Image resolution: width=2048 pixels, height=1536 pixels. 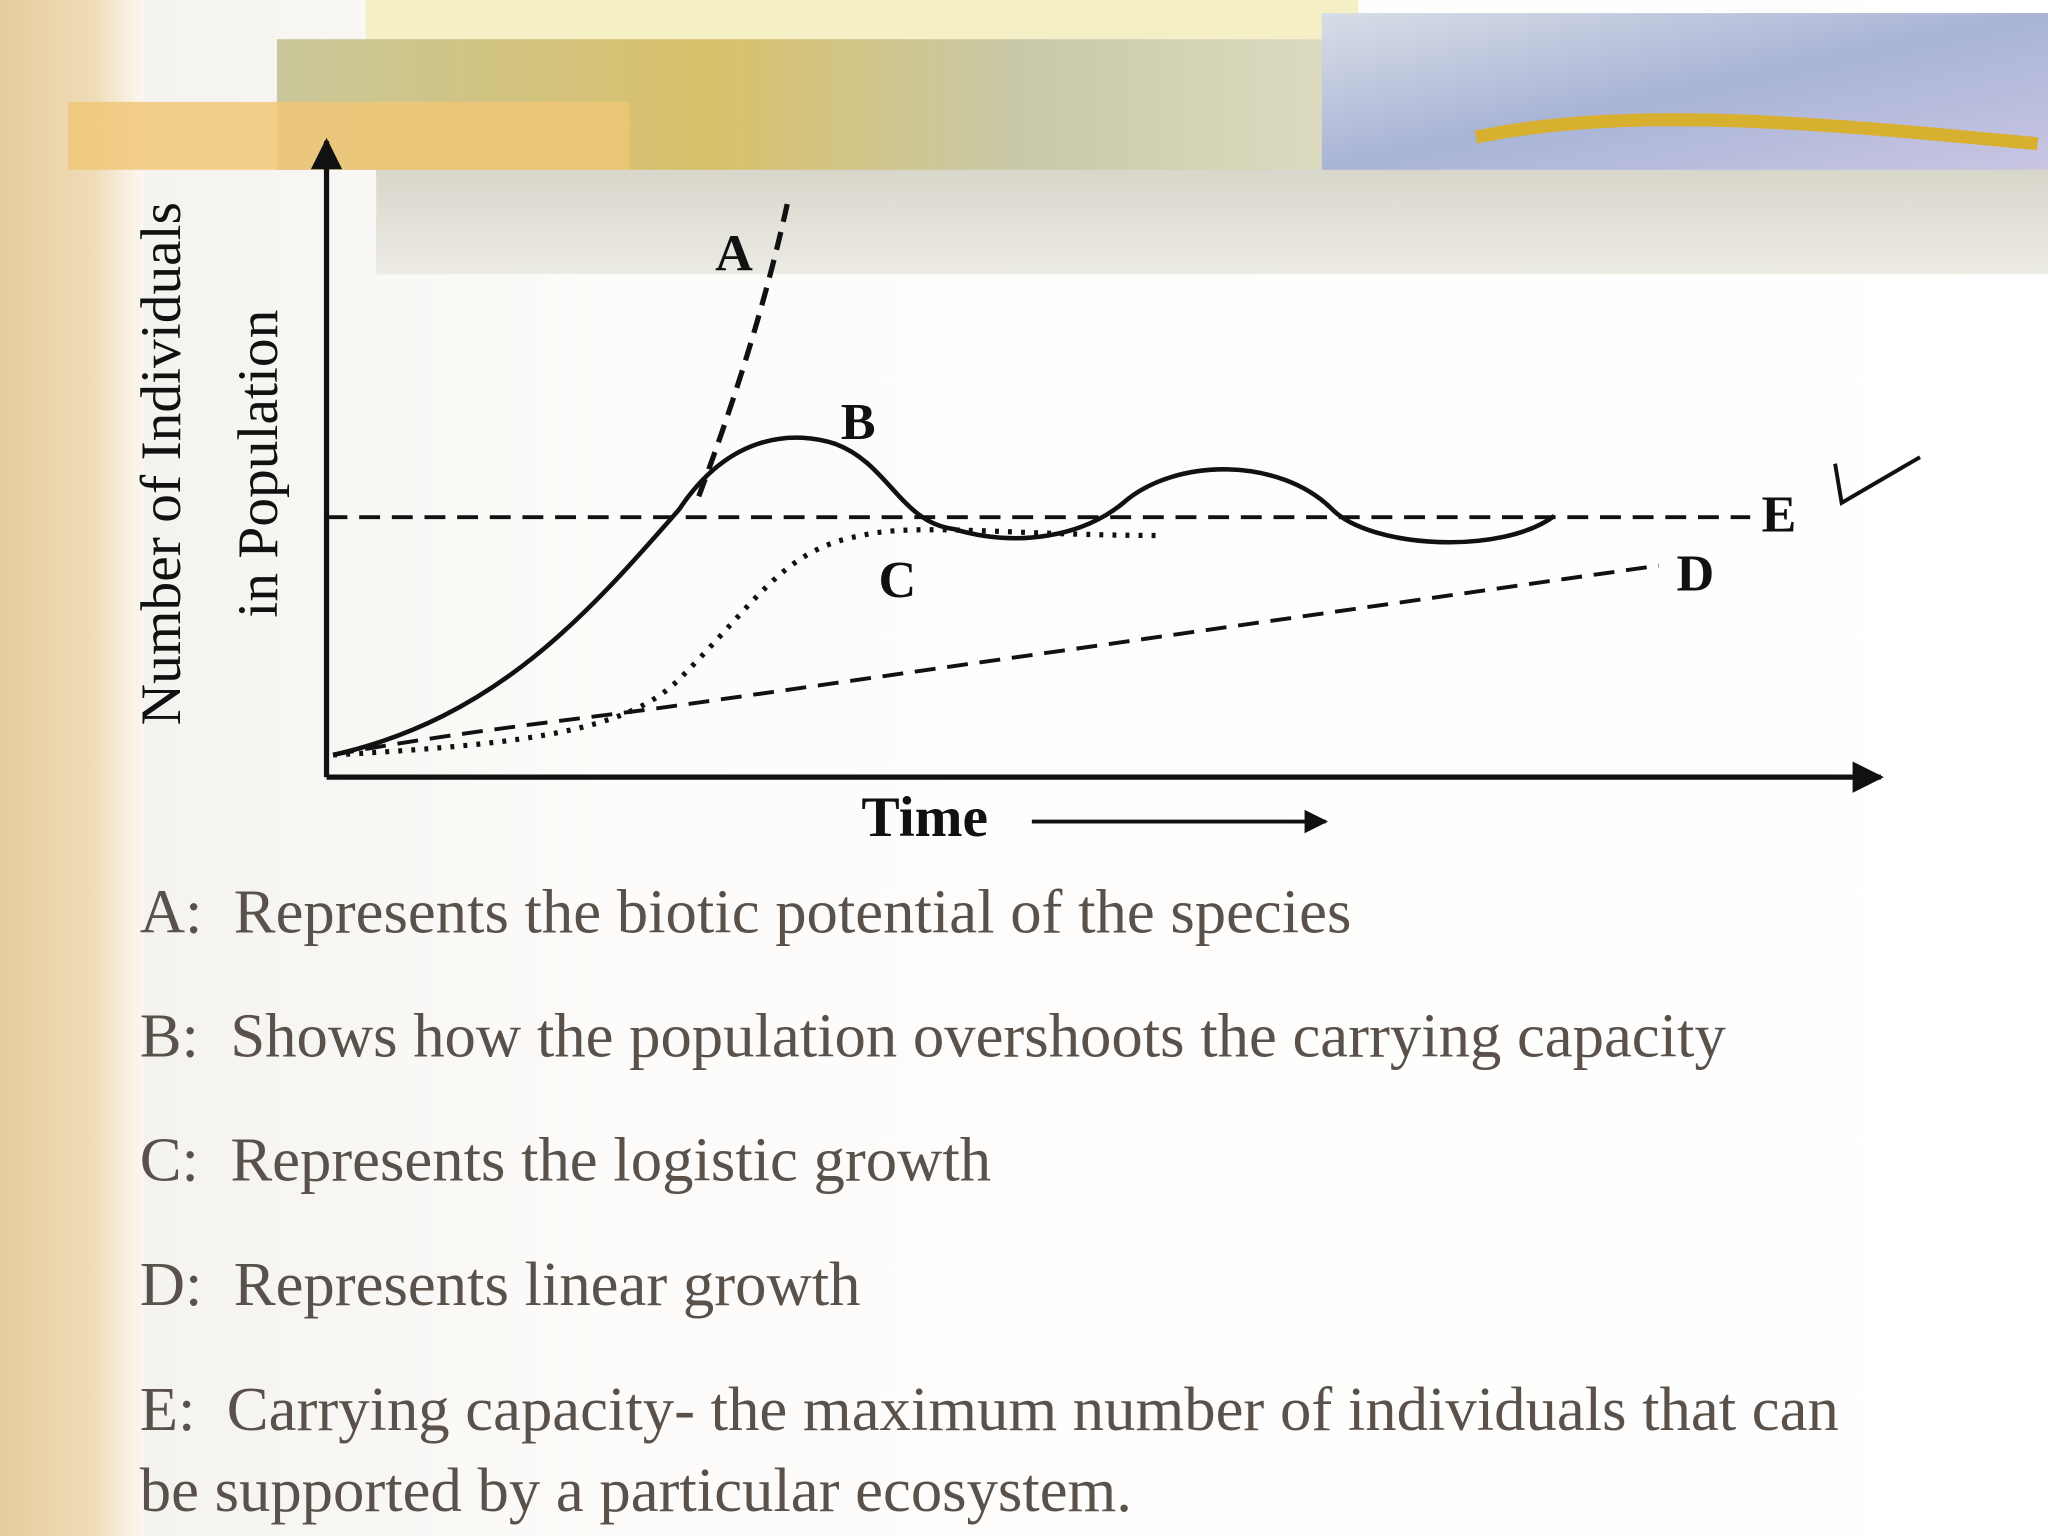 What do you see at coordinates (924, 817) in the screenshot?
I see `x-axis-label: Time` at bounding box center [924, 817].